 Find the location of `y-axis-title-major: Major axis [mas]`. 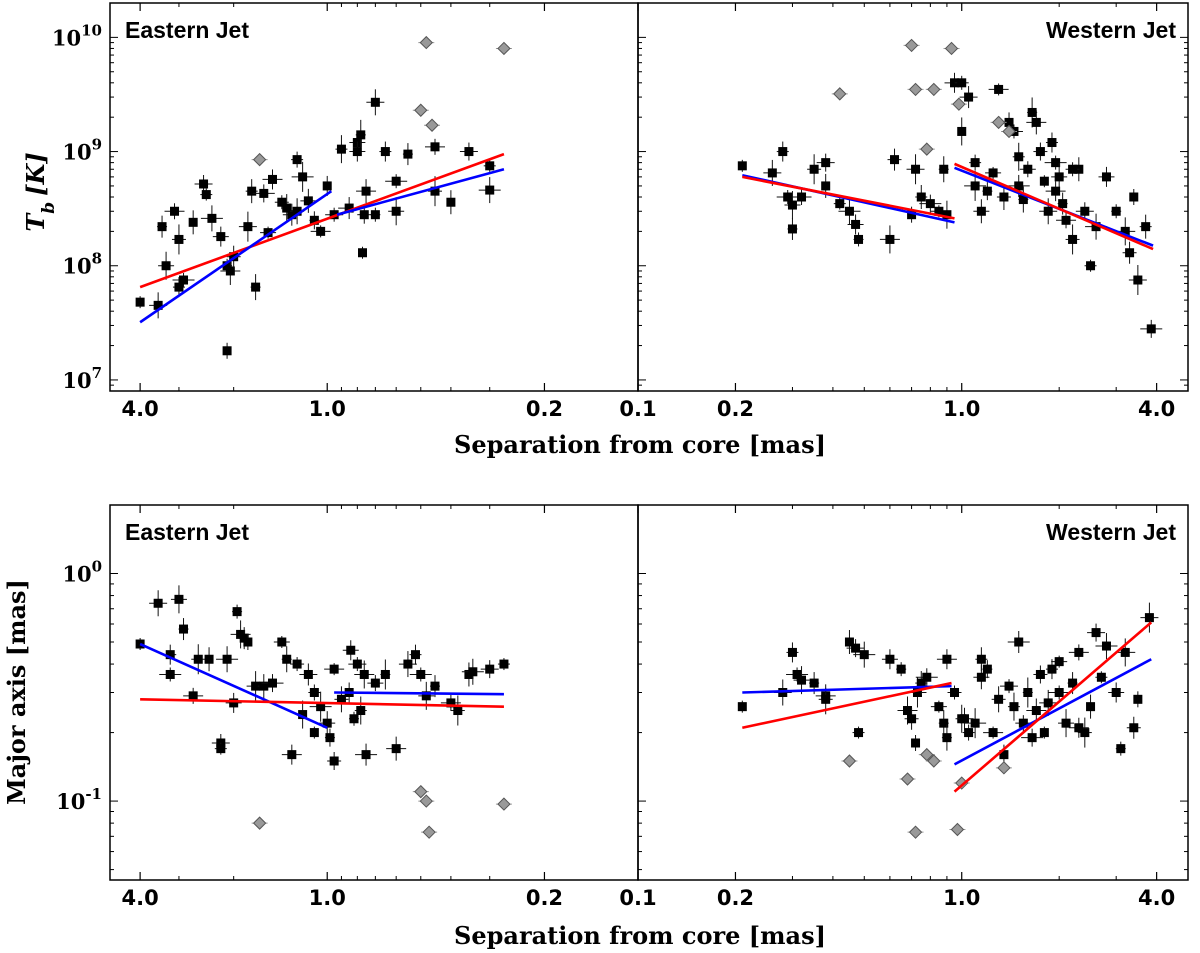

y-axis-title-major: Major axis [mas] is located at coordinates (16, 692).